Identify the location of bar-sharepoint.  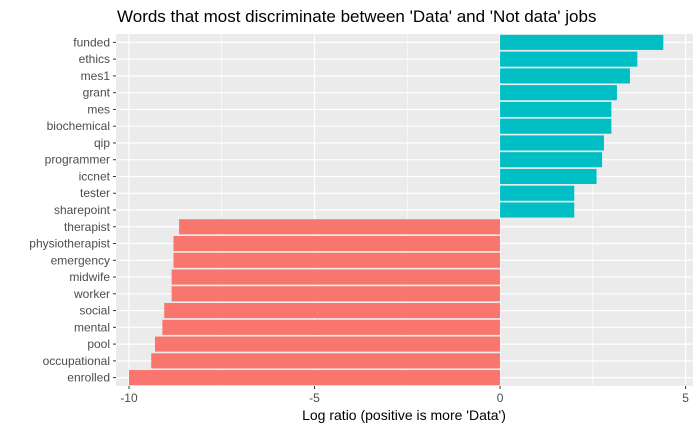
(537, 210).